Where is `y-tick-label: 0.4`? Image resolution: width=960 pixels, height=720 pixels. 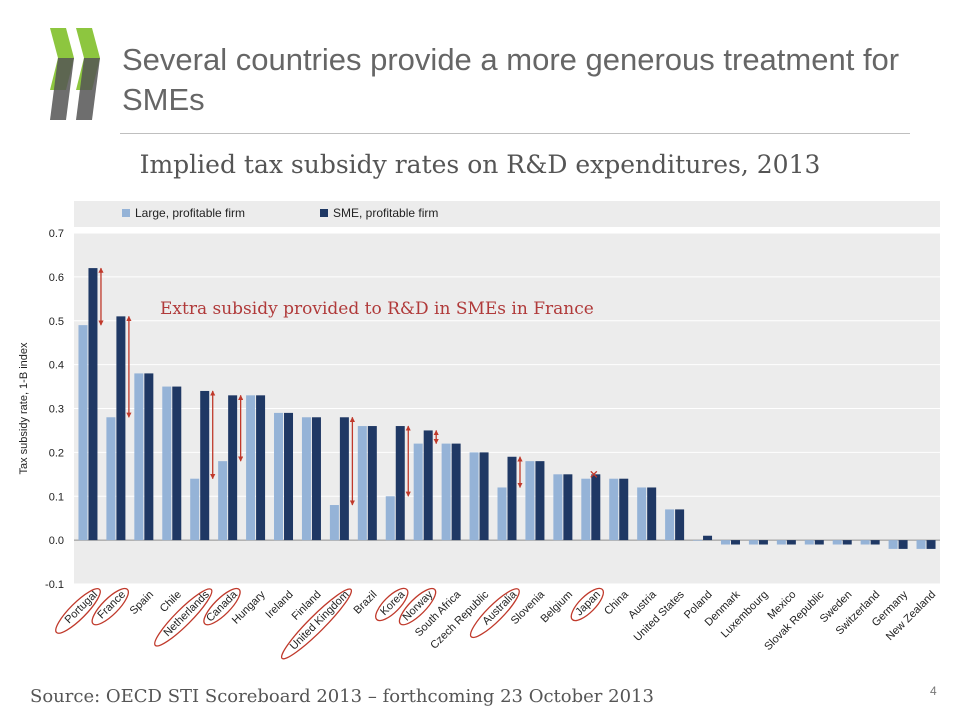 y-tick-label: 0.4 is located at coordinates (56, 366).